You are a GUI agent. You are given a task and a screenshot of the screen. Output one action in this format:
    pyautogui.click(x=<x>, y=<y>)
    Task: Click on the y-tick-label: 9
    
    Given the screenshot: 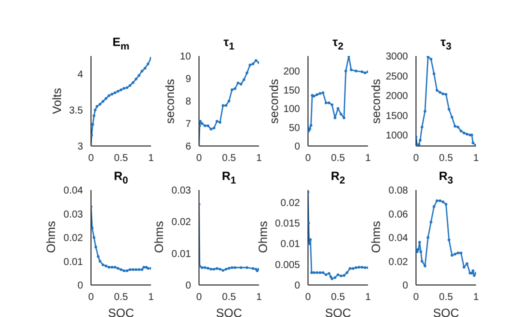 What is the action you would take?
    pyautogui.click(x=188, y=80)
    